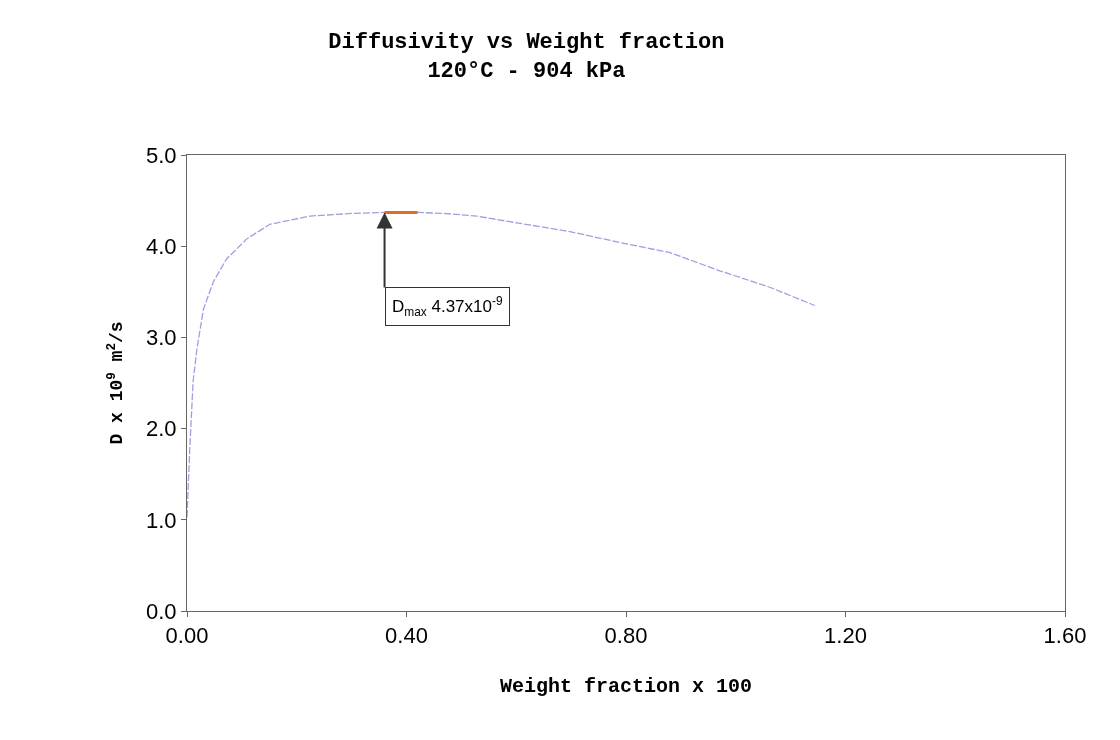 Image resolution: width=1120 pixels, height=740 pixels. I want to click on x-tick-label: 1.20, so click(845, 636).